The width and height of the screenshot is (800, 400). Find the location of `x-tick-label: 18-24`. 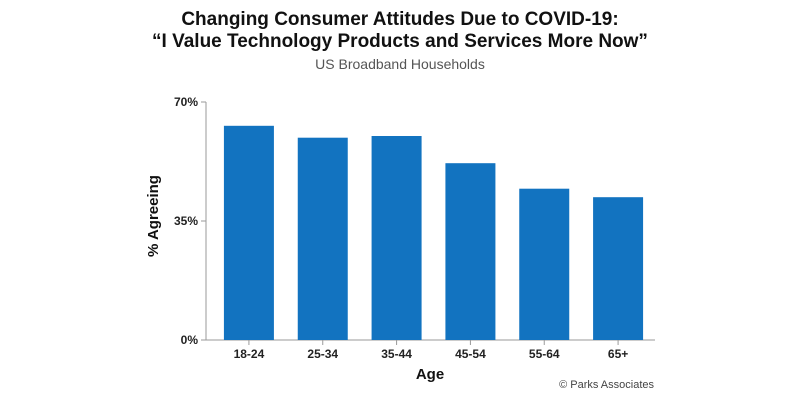

x-tick-label: 18-24 is located at coordinates (249, 354).